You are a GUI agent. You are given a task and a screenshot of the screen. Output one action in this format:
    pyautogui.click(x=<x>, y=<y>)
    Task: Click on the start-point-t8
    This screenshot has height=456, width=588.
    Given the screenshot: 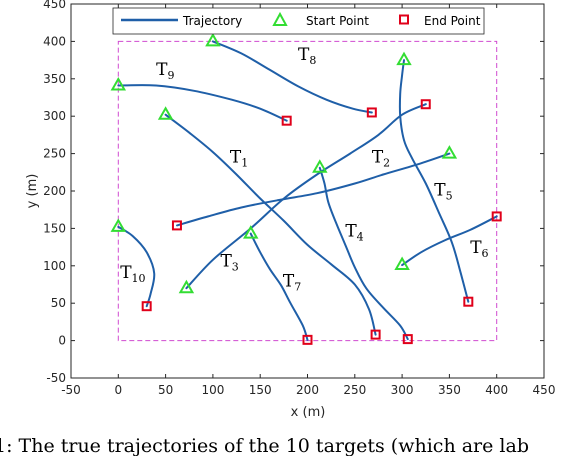 What is the action you would take?
    pyautogui.click(x=213, y=39)
    